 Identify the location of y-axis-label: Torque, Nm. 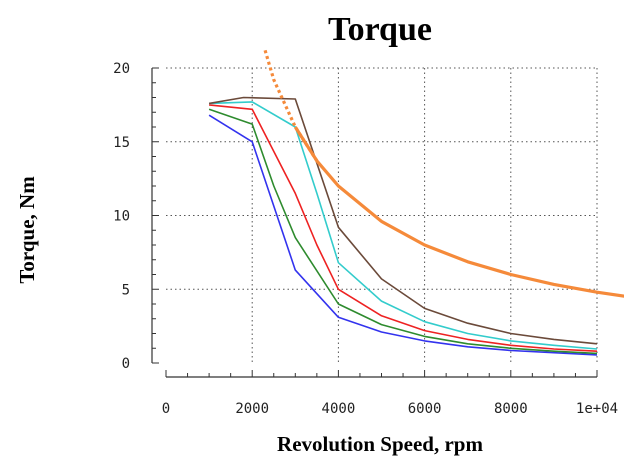
(27, 230).